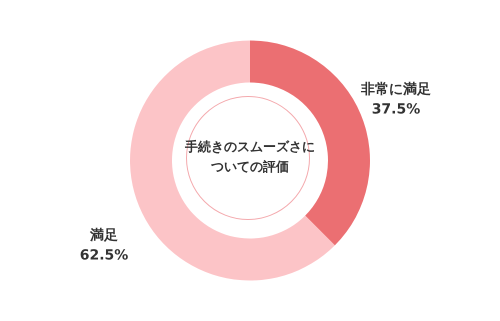 Image resolution: width=500 pixels, height=321 pixels. Describe the element at coordinates (250, 157) in the screenshot. I see `text: 手続きのスムーズさについての評価` at that location.